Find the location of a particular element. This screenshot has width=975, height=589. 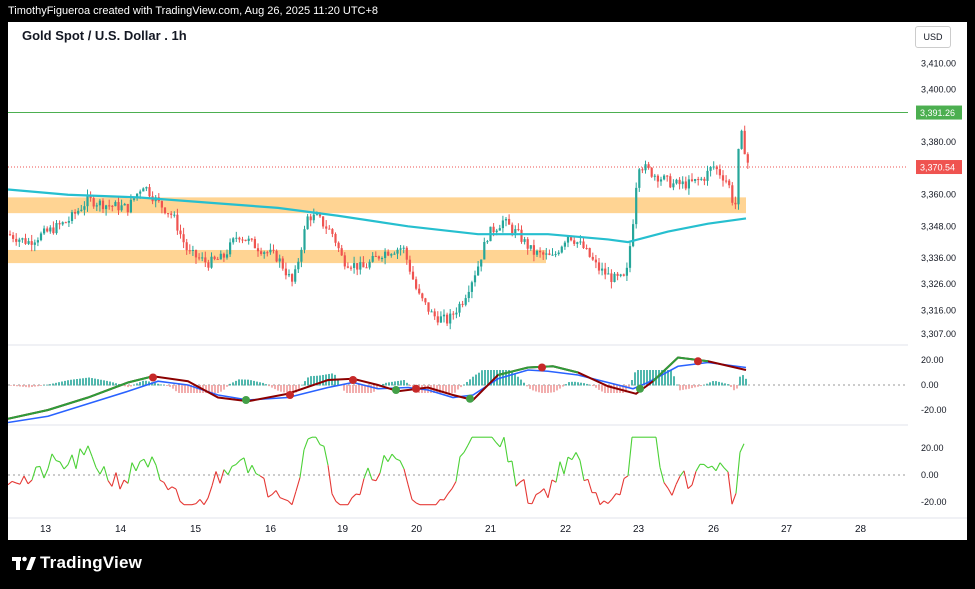

crossover-dot is located at coordinates (640, 388).